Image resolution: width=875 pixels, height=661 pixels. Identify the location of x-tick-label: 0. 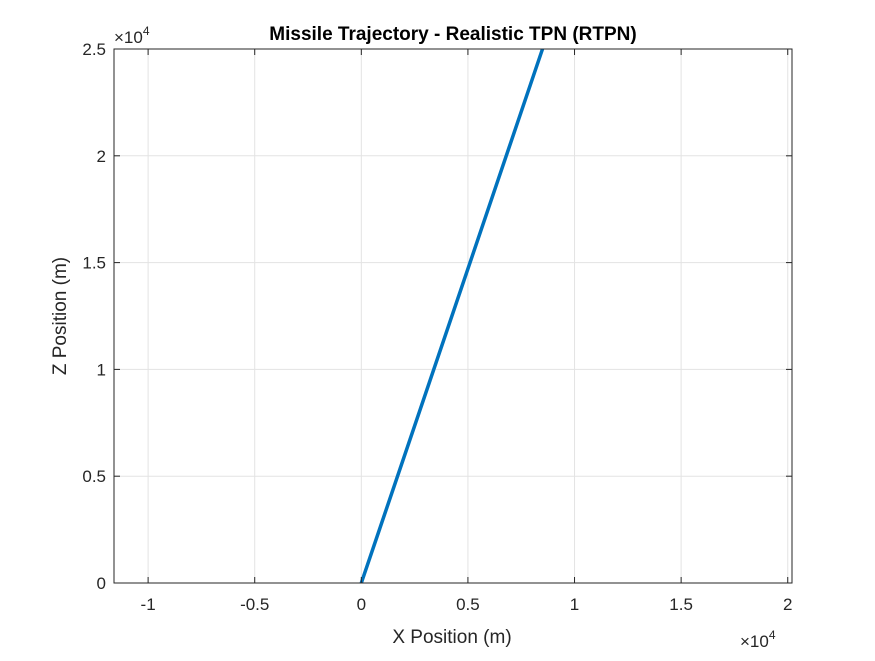
(361, 604).